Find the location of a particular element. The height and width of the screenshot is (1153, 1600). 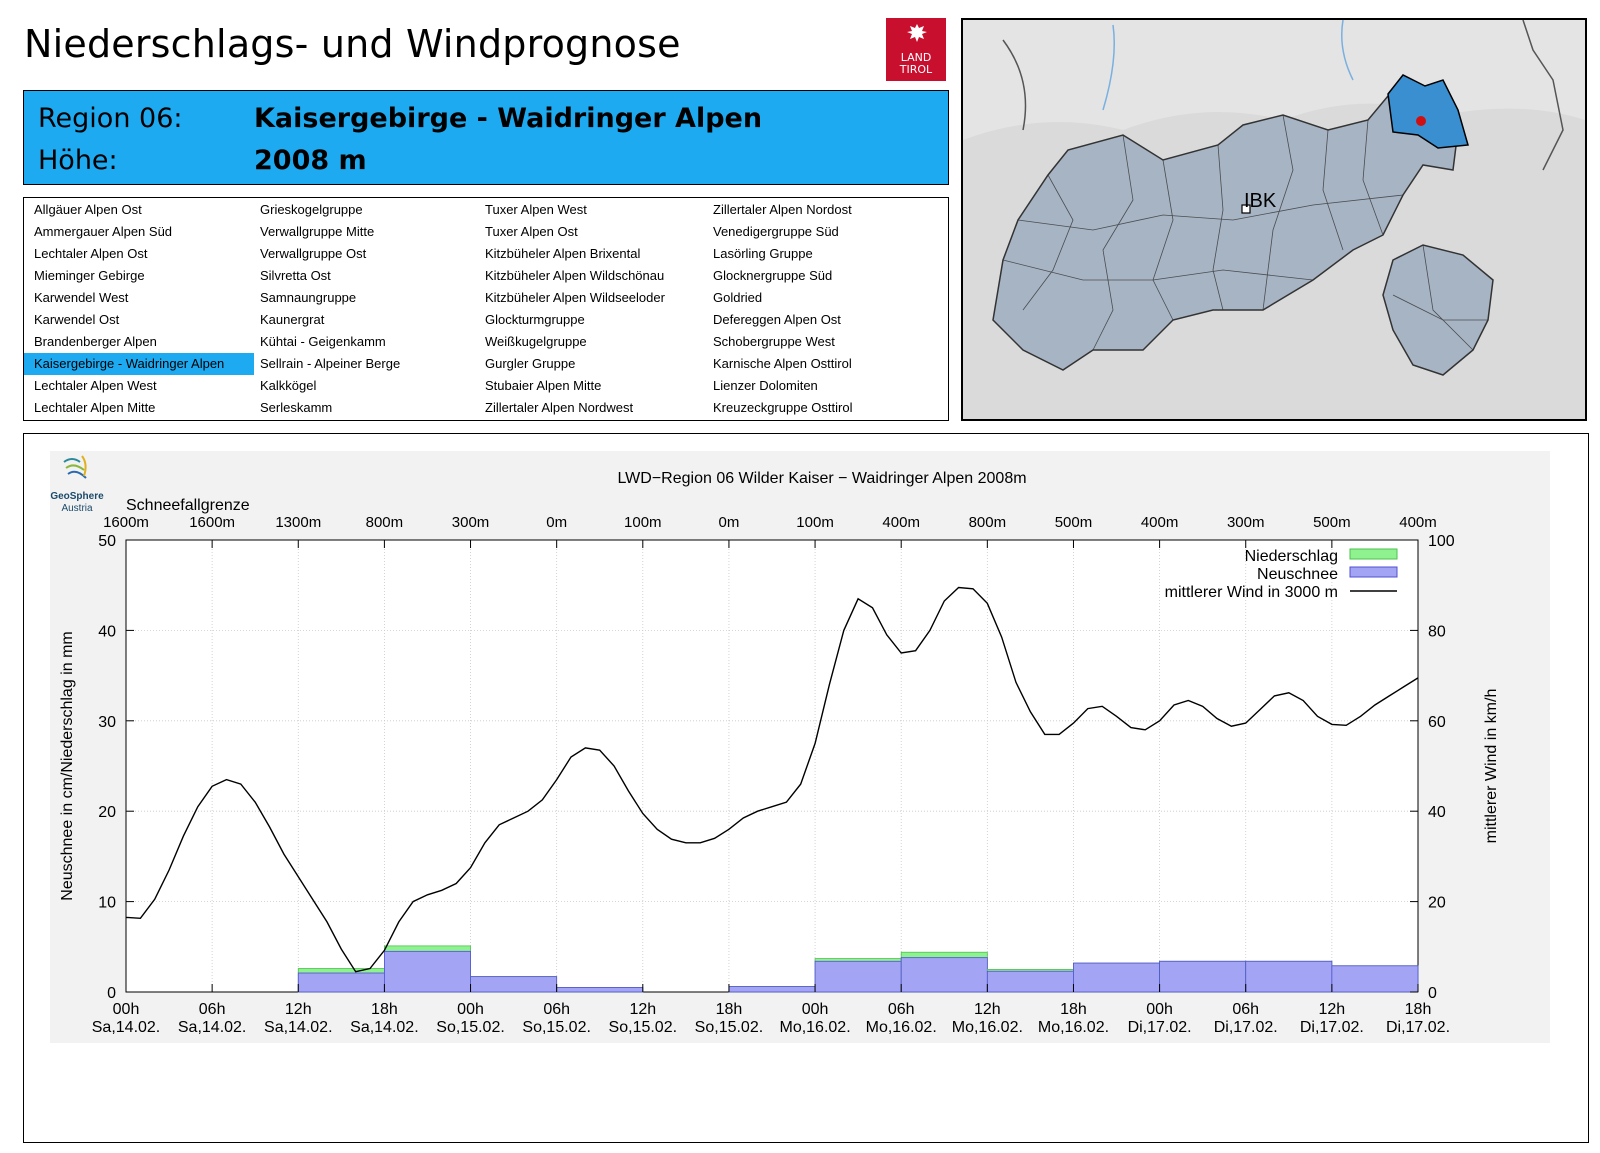

legend-neuschnee-label: Neuschnee is located at coordinates (1297, 574).